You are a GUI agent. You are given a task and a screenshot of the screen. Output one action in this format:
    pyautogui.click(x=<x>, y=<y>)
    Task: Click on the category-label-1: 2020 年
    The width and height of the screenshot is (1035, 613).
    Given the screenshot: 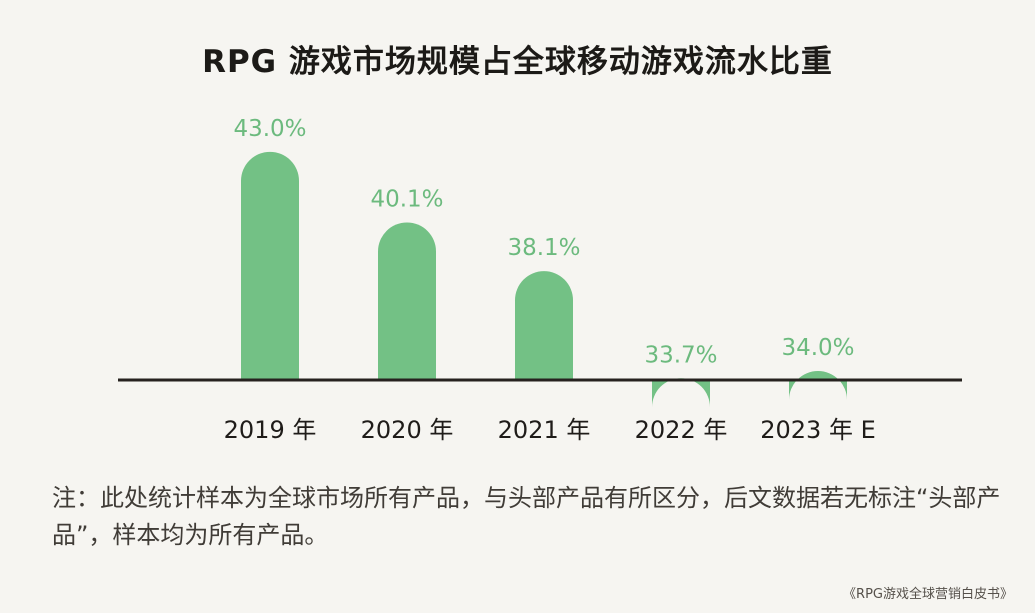 What is the action you would take?
    pyautogui.click(x=407, y=430)
    